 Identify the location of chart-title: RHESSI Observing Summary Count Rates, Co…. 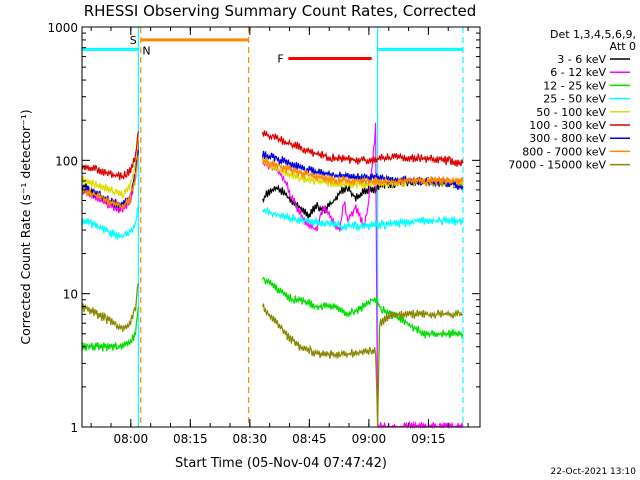
(280, 11).